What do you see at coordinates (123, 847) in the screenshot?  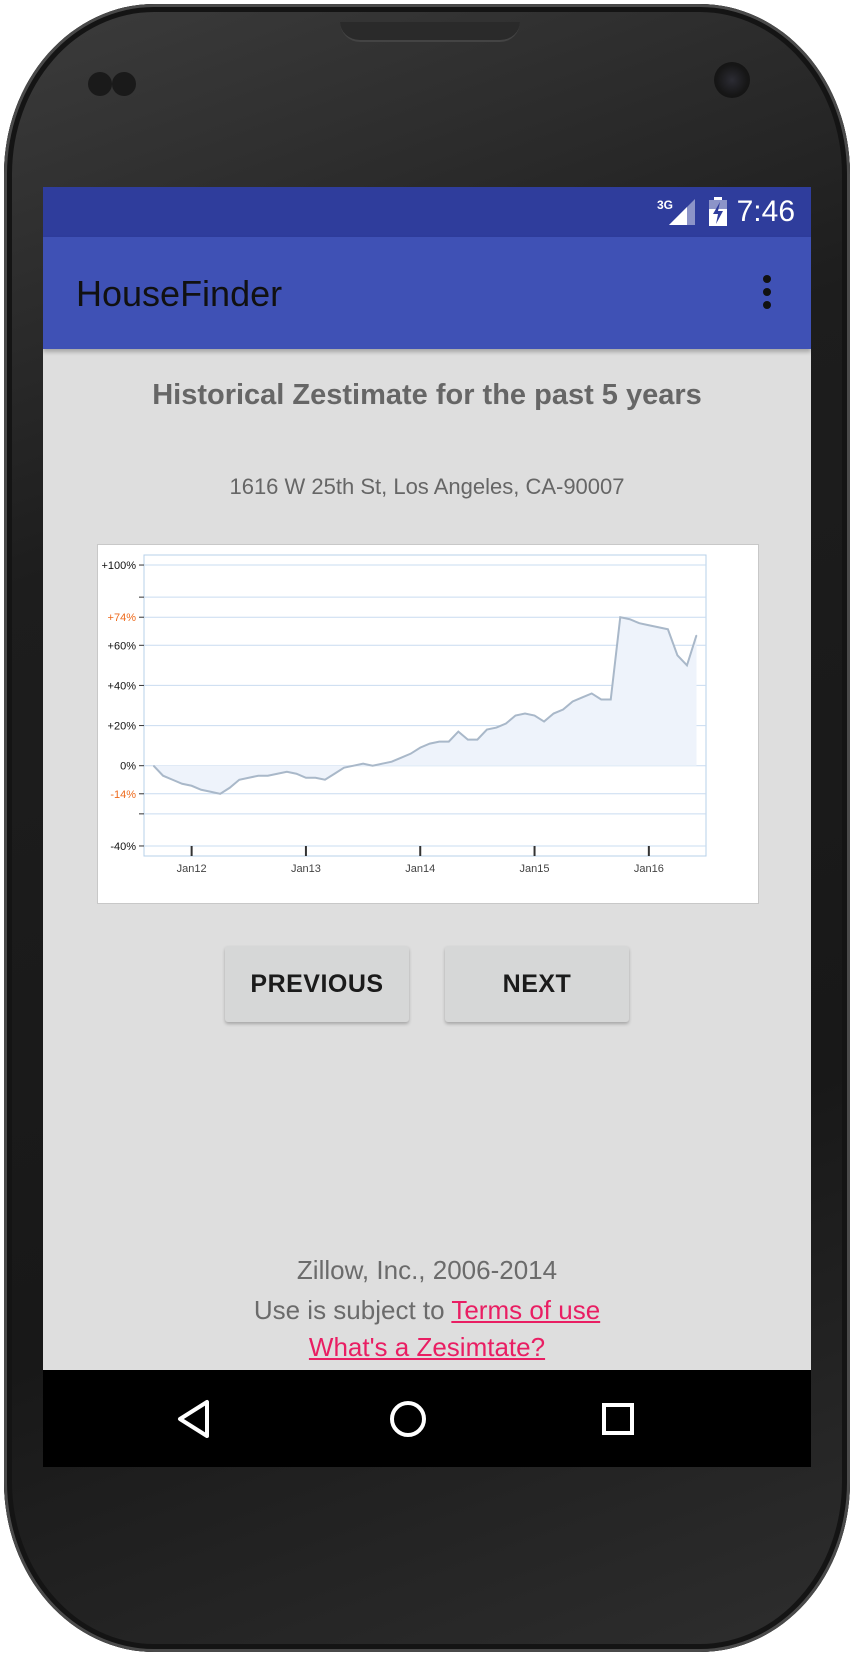 I see `y-tick-label: -40%` at bounding box center [123, 847].